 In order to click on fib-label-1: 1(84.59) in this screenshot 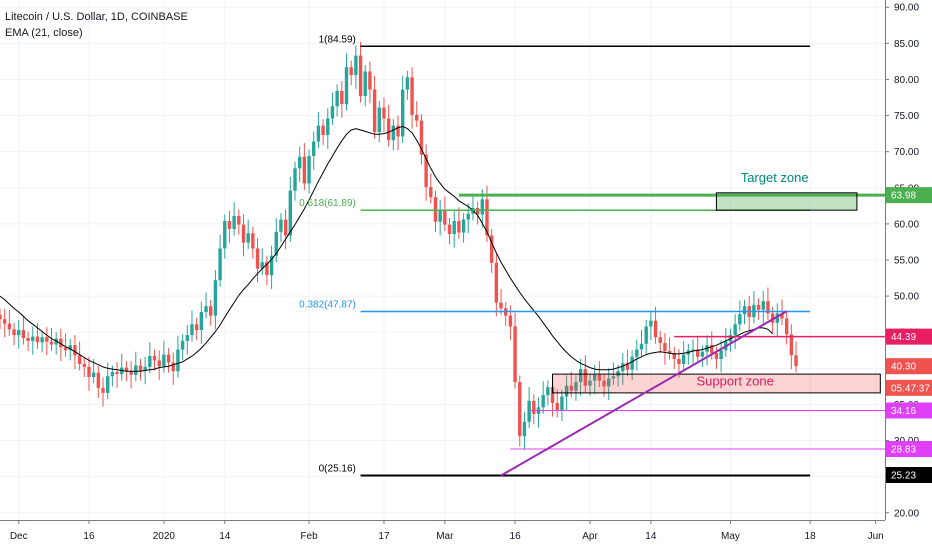, I will do `click(337, 39)`.